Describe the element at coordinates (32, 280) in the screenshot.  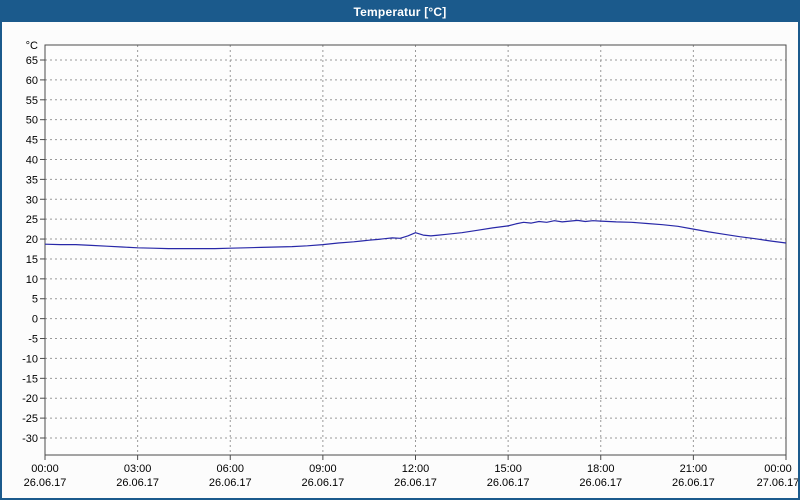
I see `y-tick-label: 10` at that location.